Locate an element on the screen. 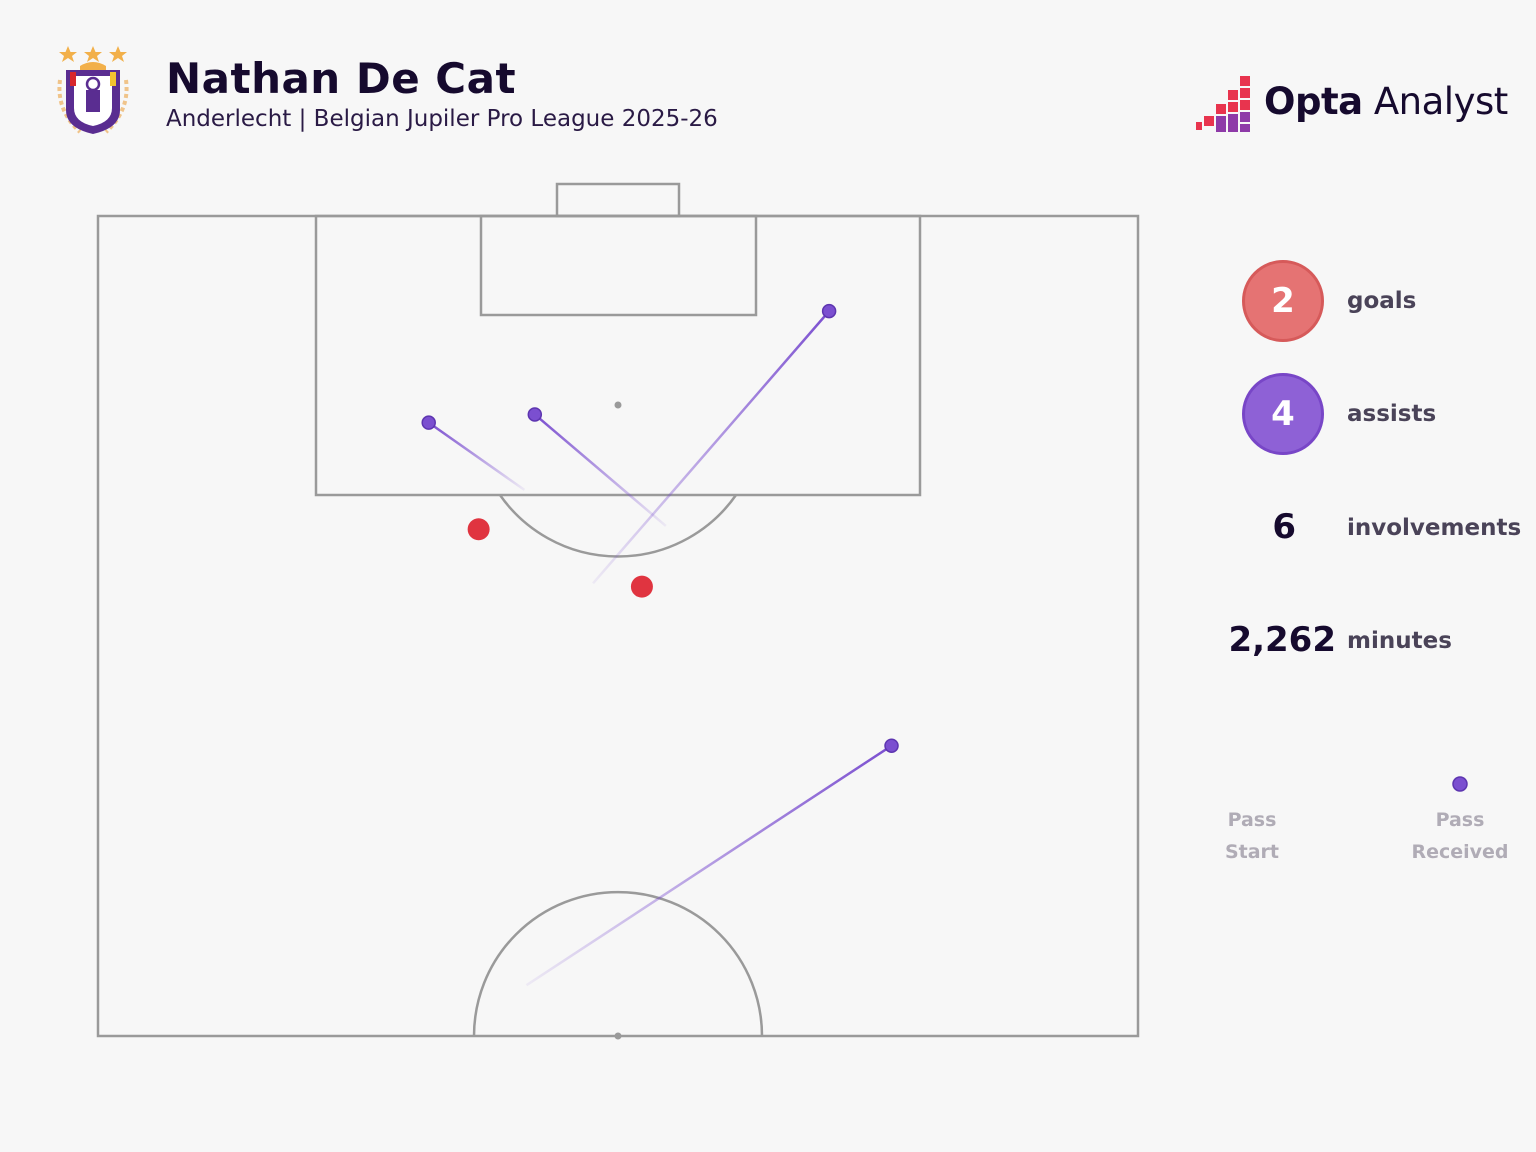  goals-layer is located at coordinates (560, 558).